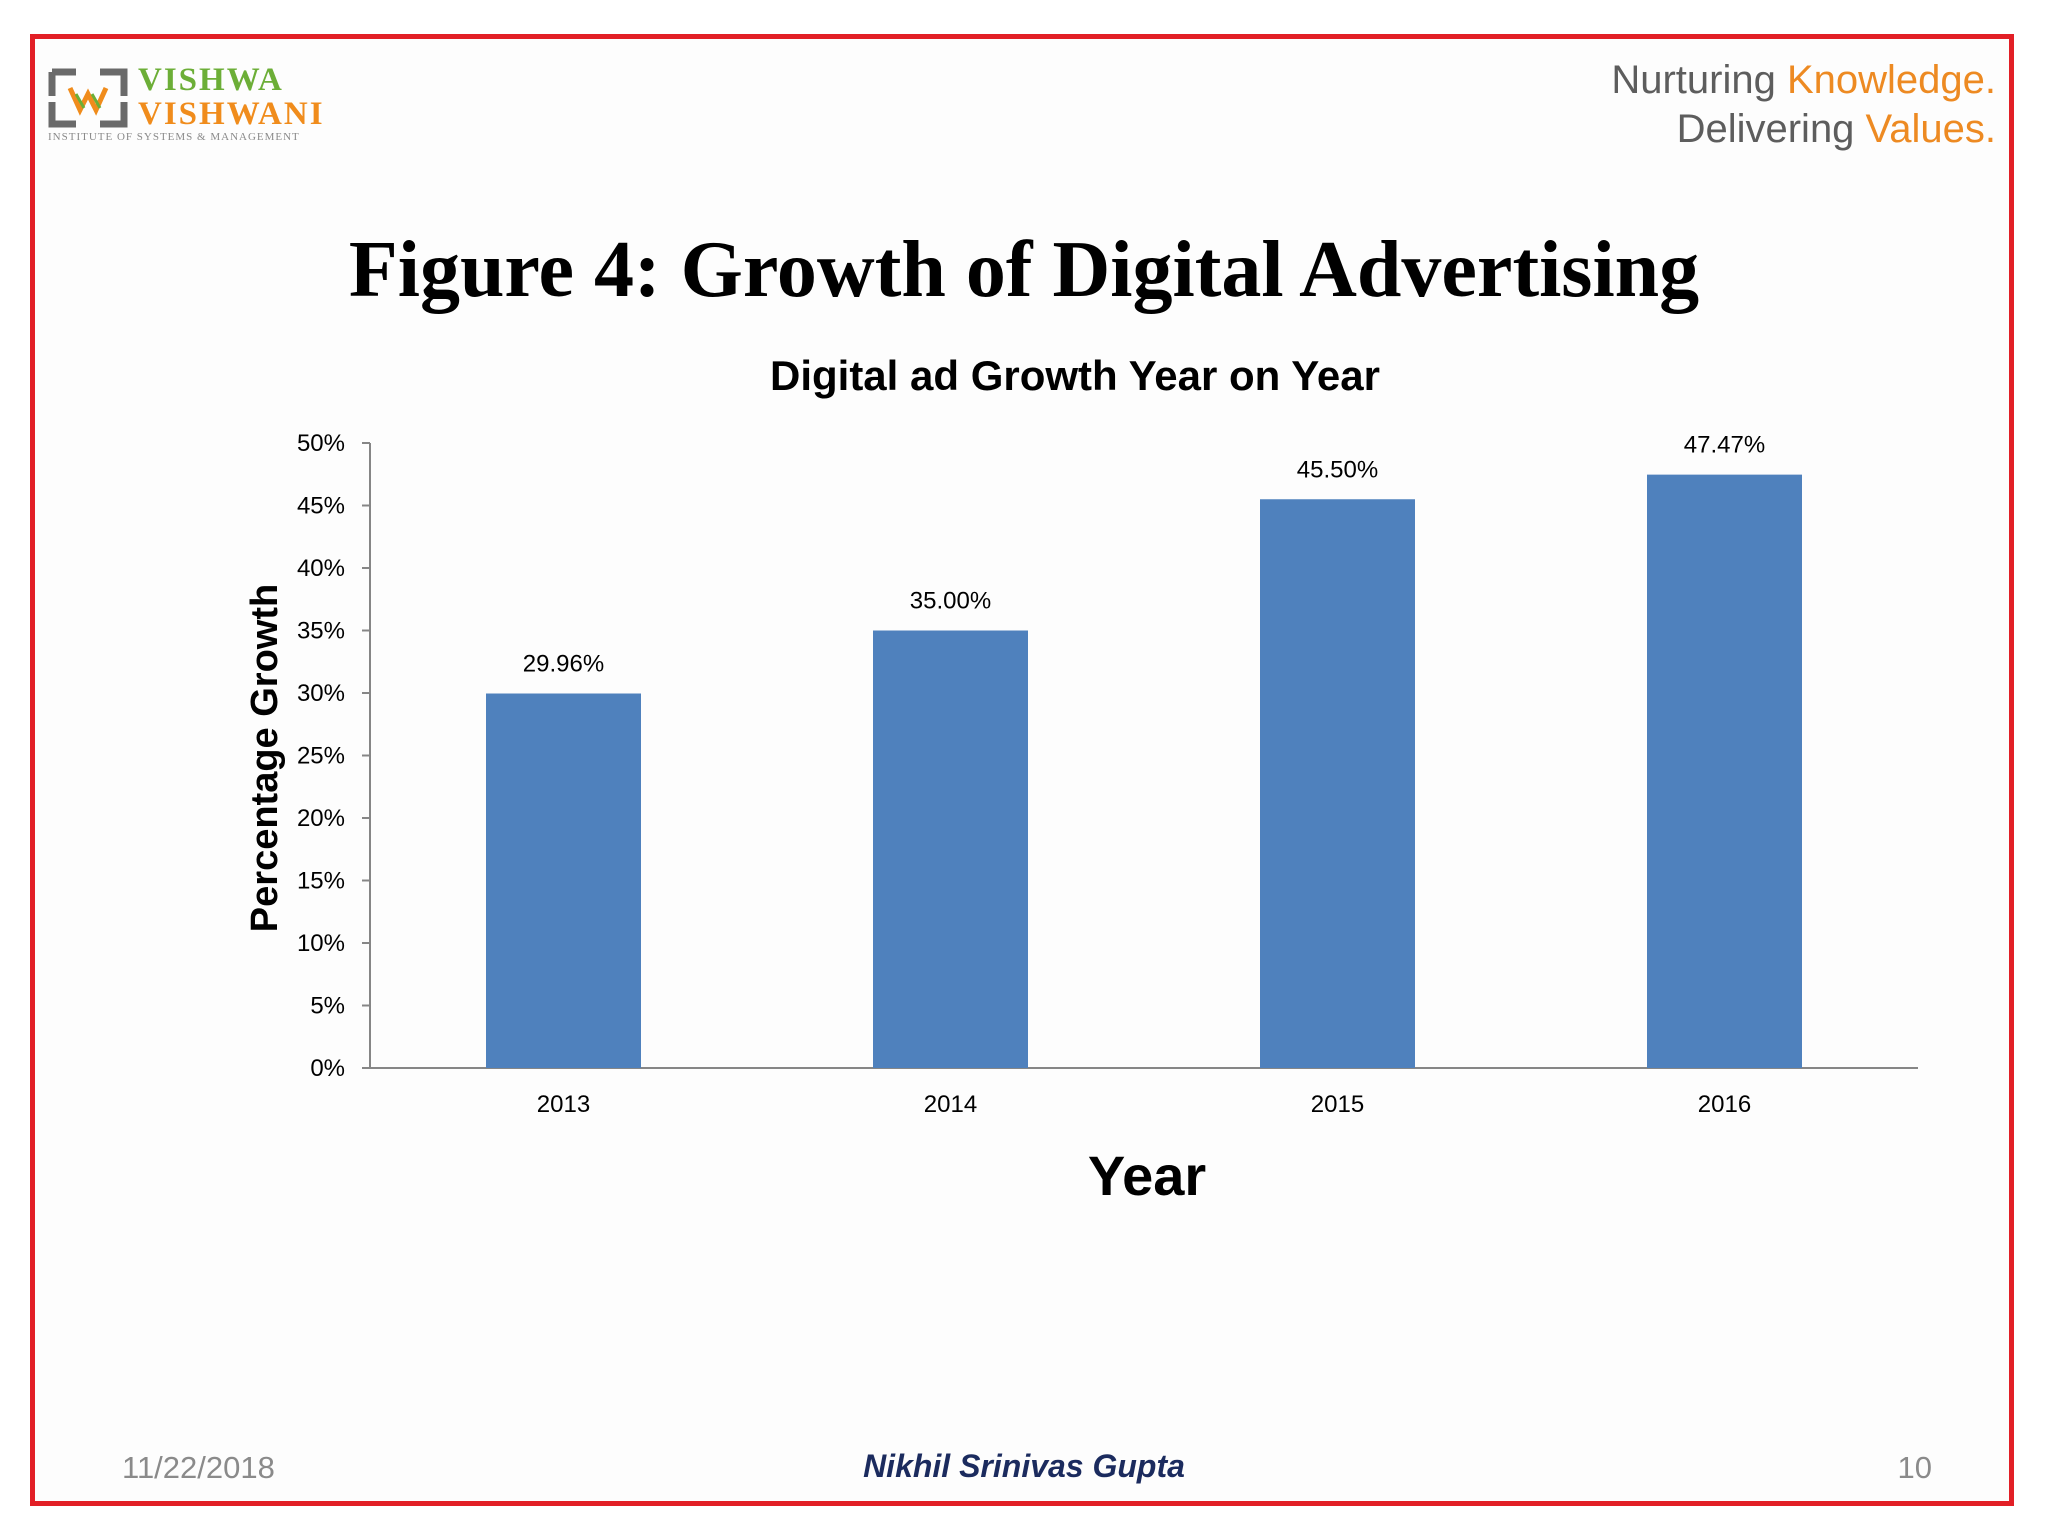 The height and width of the screenshot is (1536, 2048). What do you see at coordinates (321, 568) in the screenshot?
I see `y-tick-label: 40%` at bounding box center [321, 568].